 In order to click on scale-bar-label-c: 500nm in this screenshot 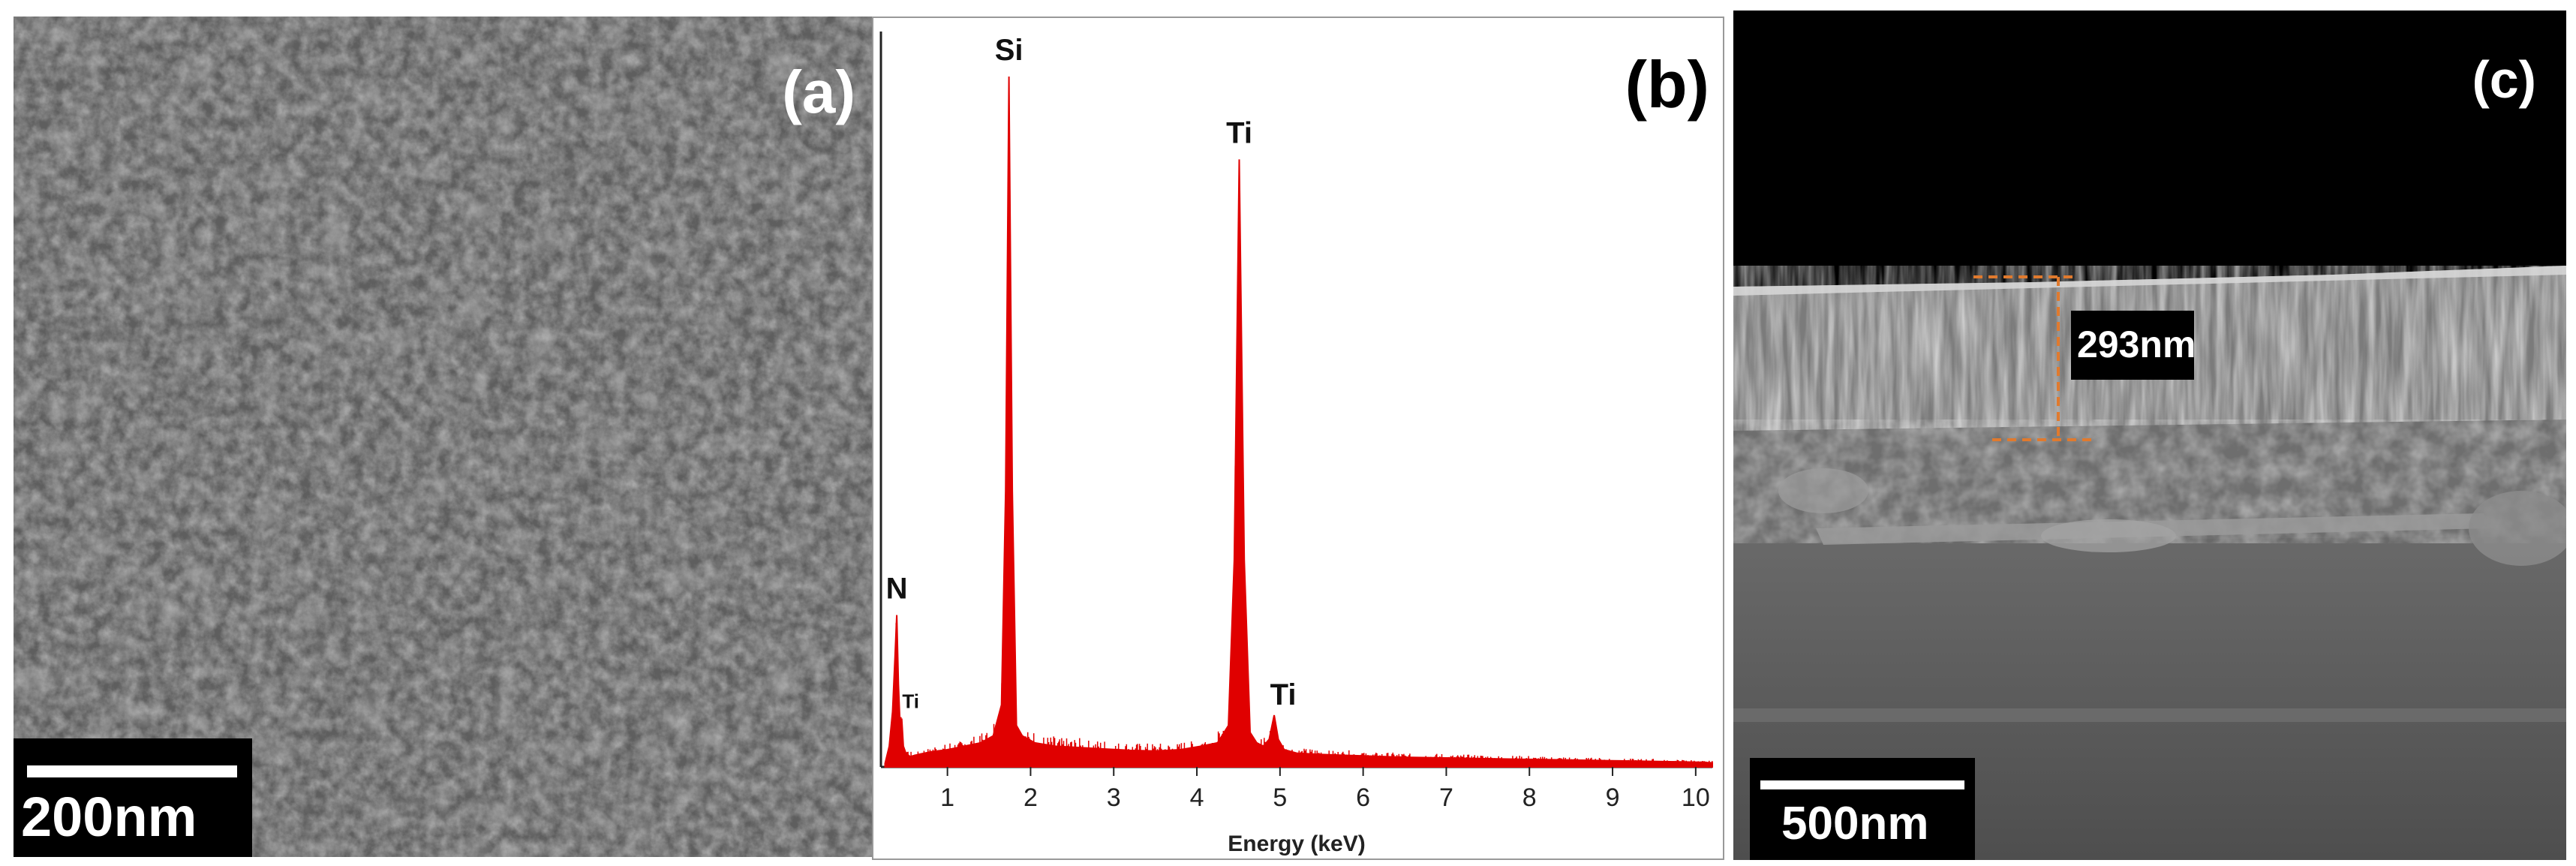, I will do `click(1855, 823)`.